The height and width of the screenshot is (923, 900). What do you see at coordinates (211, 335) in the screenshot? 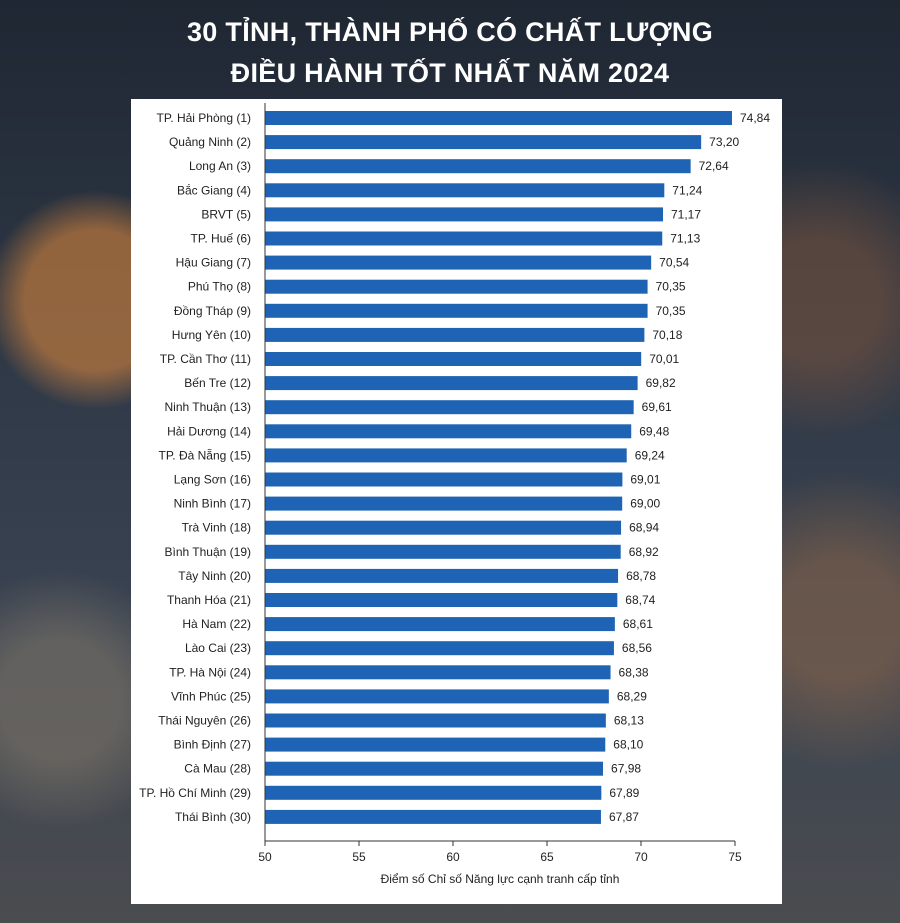
I see `category-label: Hưng Yên (10)` at bounding box center [211, 335].